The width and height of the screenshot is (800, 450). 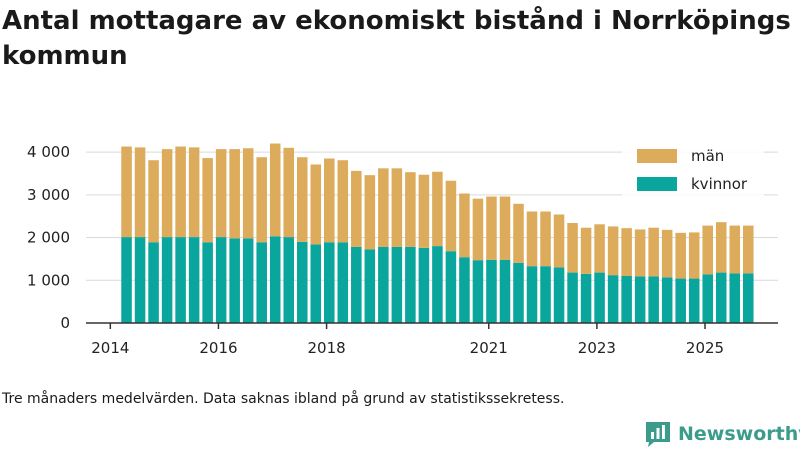 I want to click on newsworthy-logo-icon, so click(x=658, y=434).